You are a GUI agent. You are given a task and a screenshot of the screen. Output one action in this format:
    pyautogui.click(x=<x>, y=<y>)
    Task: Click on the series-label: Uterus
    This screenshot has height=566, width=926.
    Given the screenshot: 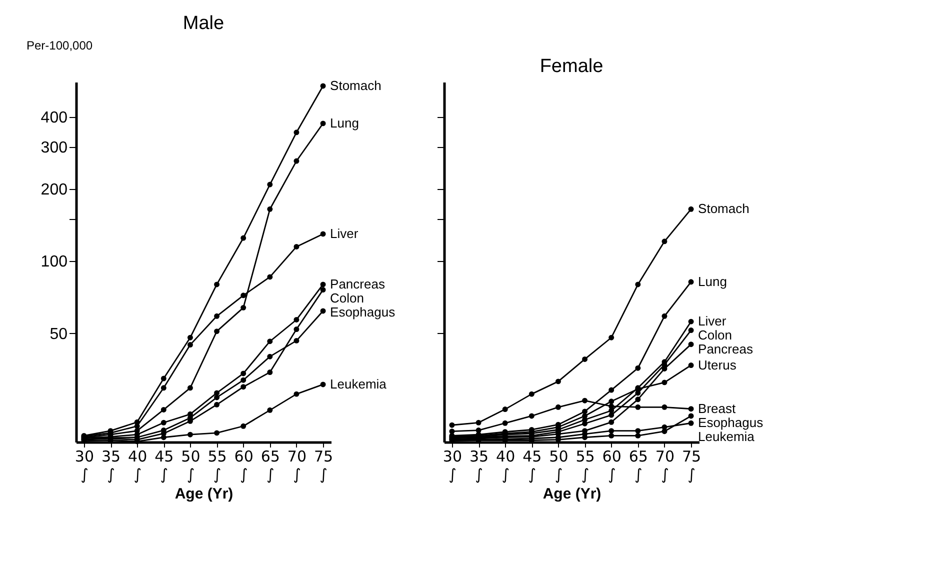 What is the action you would take?
    pyautogui.click(x=717, y=364)
    